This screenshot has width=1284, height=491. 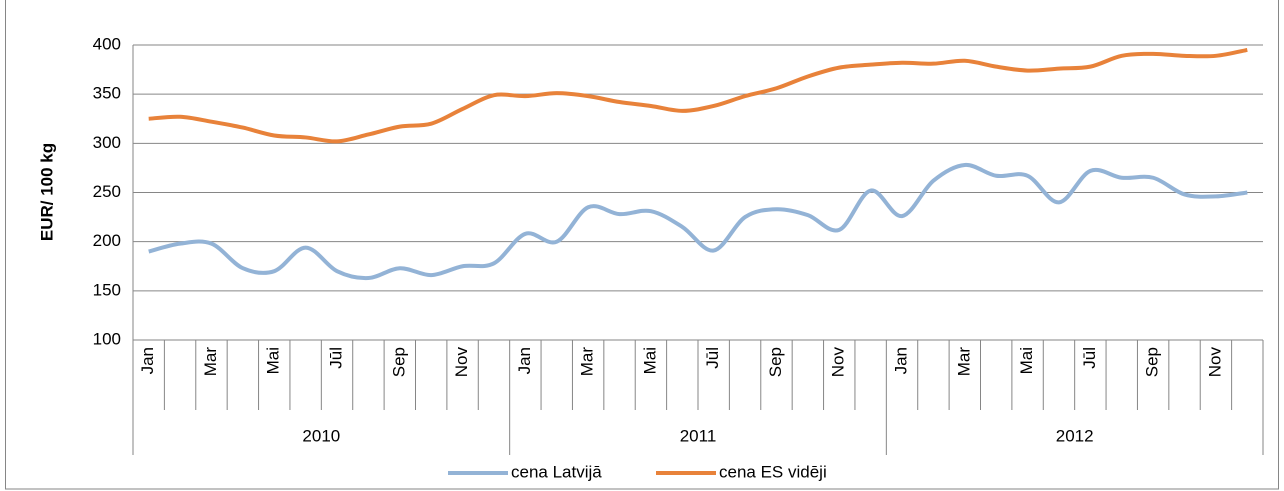 What do you see at coordinates (698, 435) in the screenshot?
I see `x-group-label: 2011` at bounding box center [698, 435].